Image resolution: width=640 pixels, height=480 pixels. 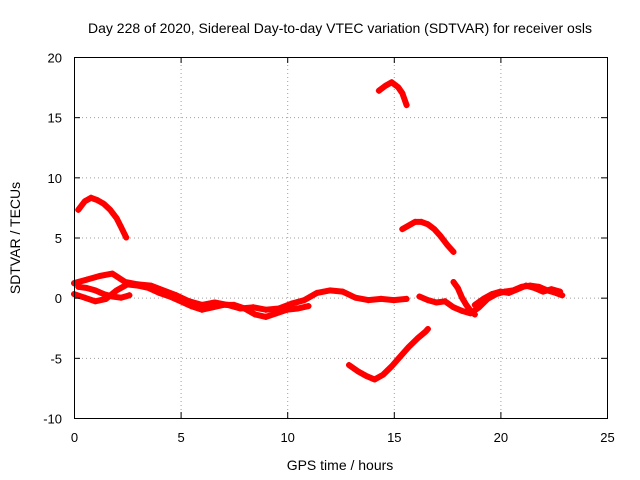 What do you see at coordinates (55, 58) in the screenshot?
I see `y-tick-label: 20` at bounding box center [55, 58].